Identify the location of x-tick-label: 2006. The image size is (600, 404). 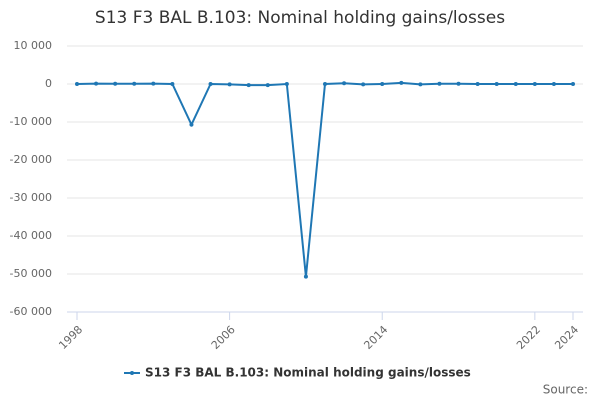
(223, 337).